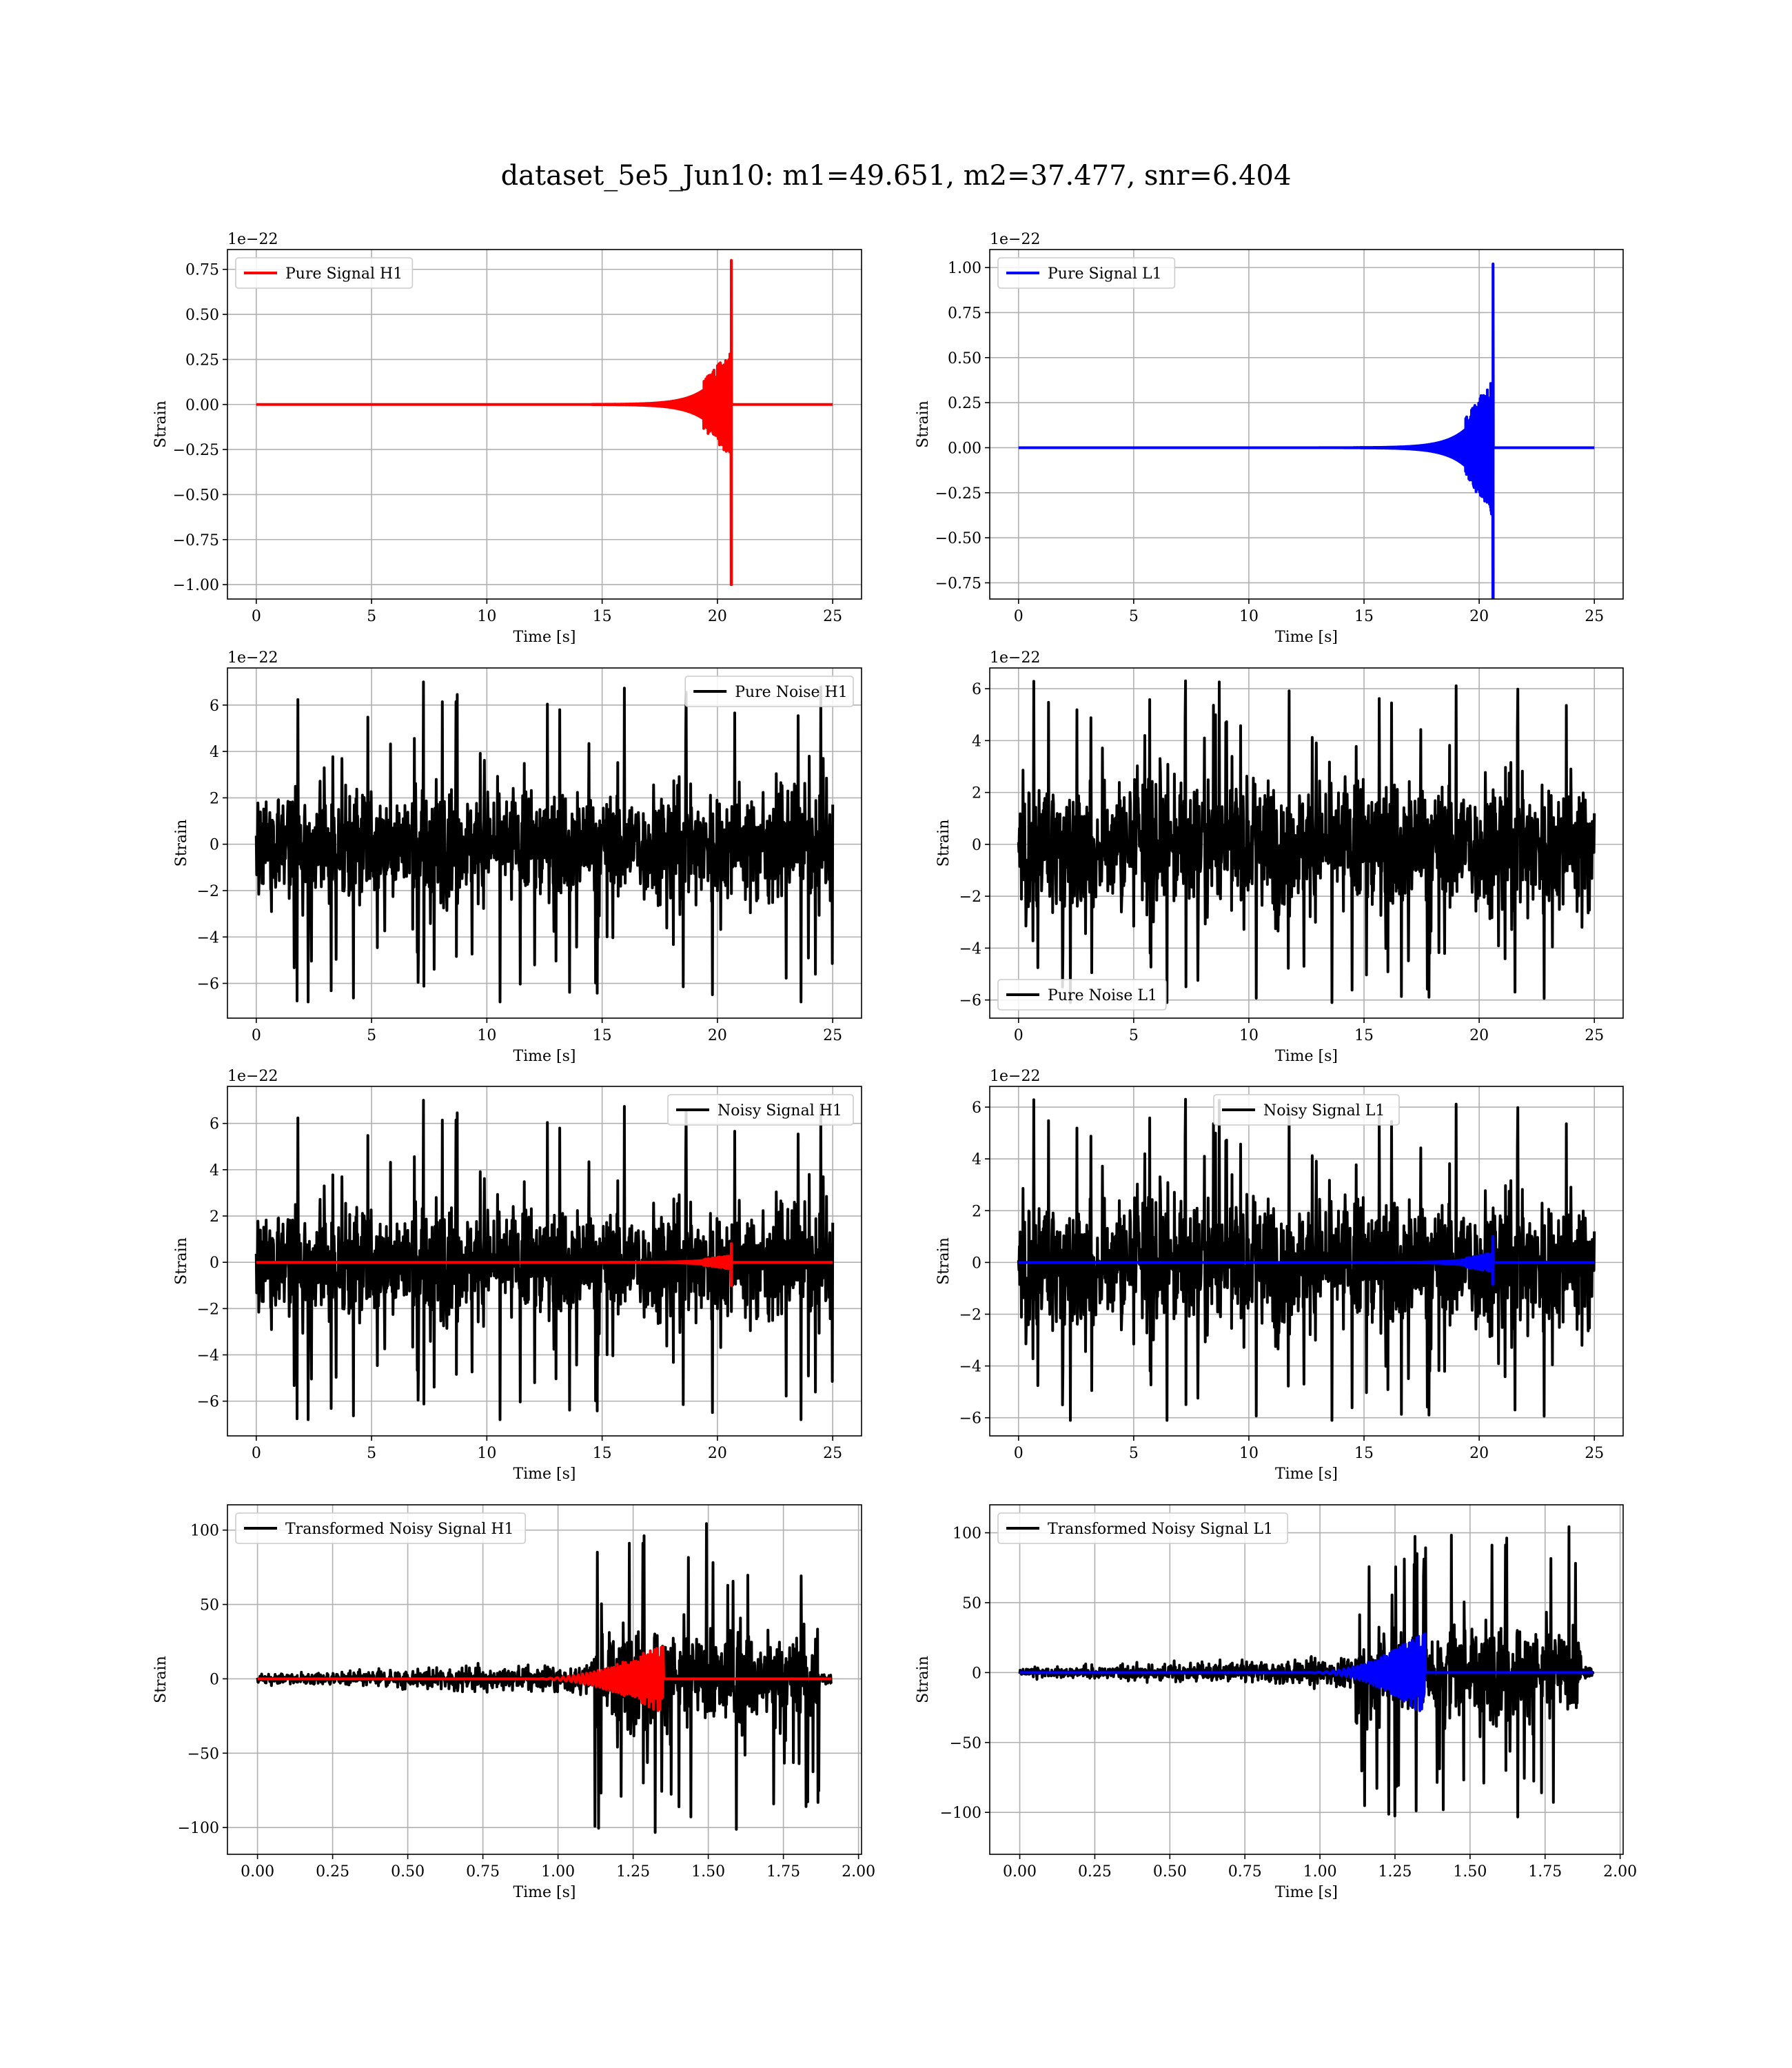  What do you see at coordinates (399, 1529) in the screenshot?
I see `legend-label: Transformed Noisy Signal H1` at bounding box center [399, 1529].